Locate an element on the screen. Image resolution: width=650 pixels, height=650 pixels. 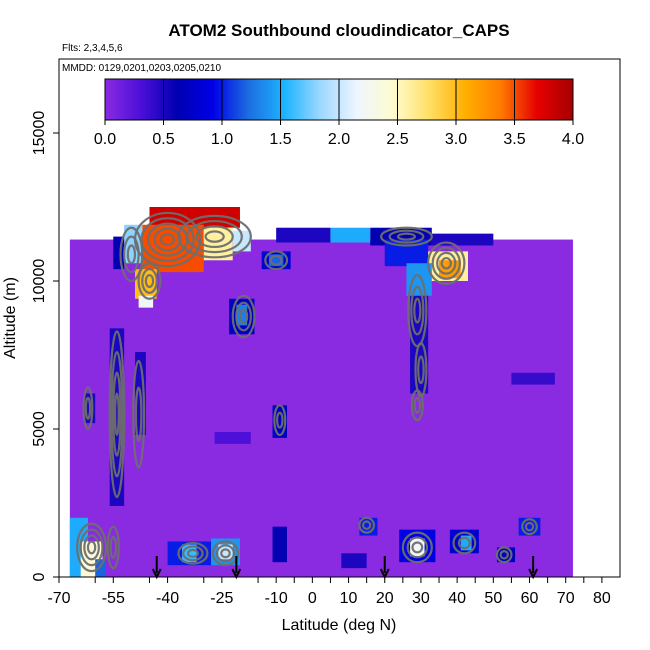
colorbar: 0.0 0.5 1.0 1.5 2.0 2.5 3.0 3.5 4.0 is located at coordinates (339, 113).